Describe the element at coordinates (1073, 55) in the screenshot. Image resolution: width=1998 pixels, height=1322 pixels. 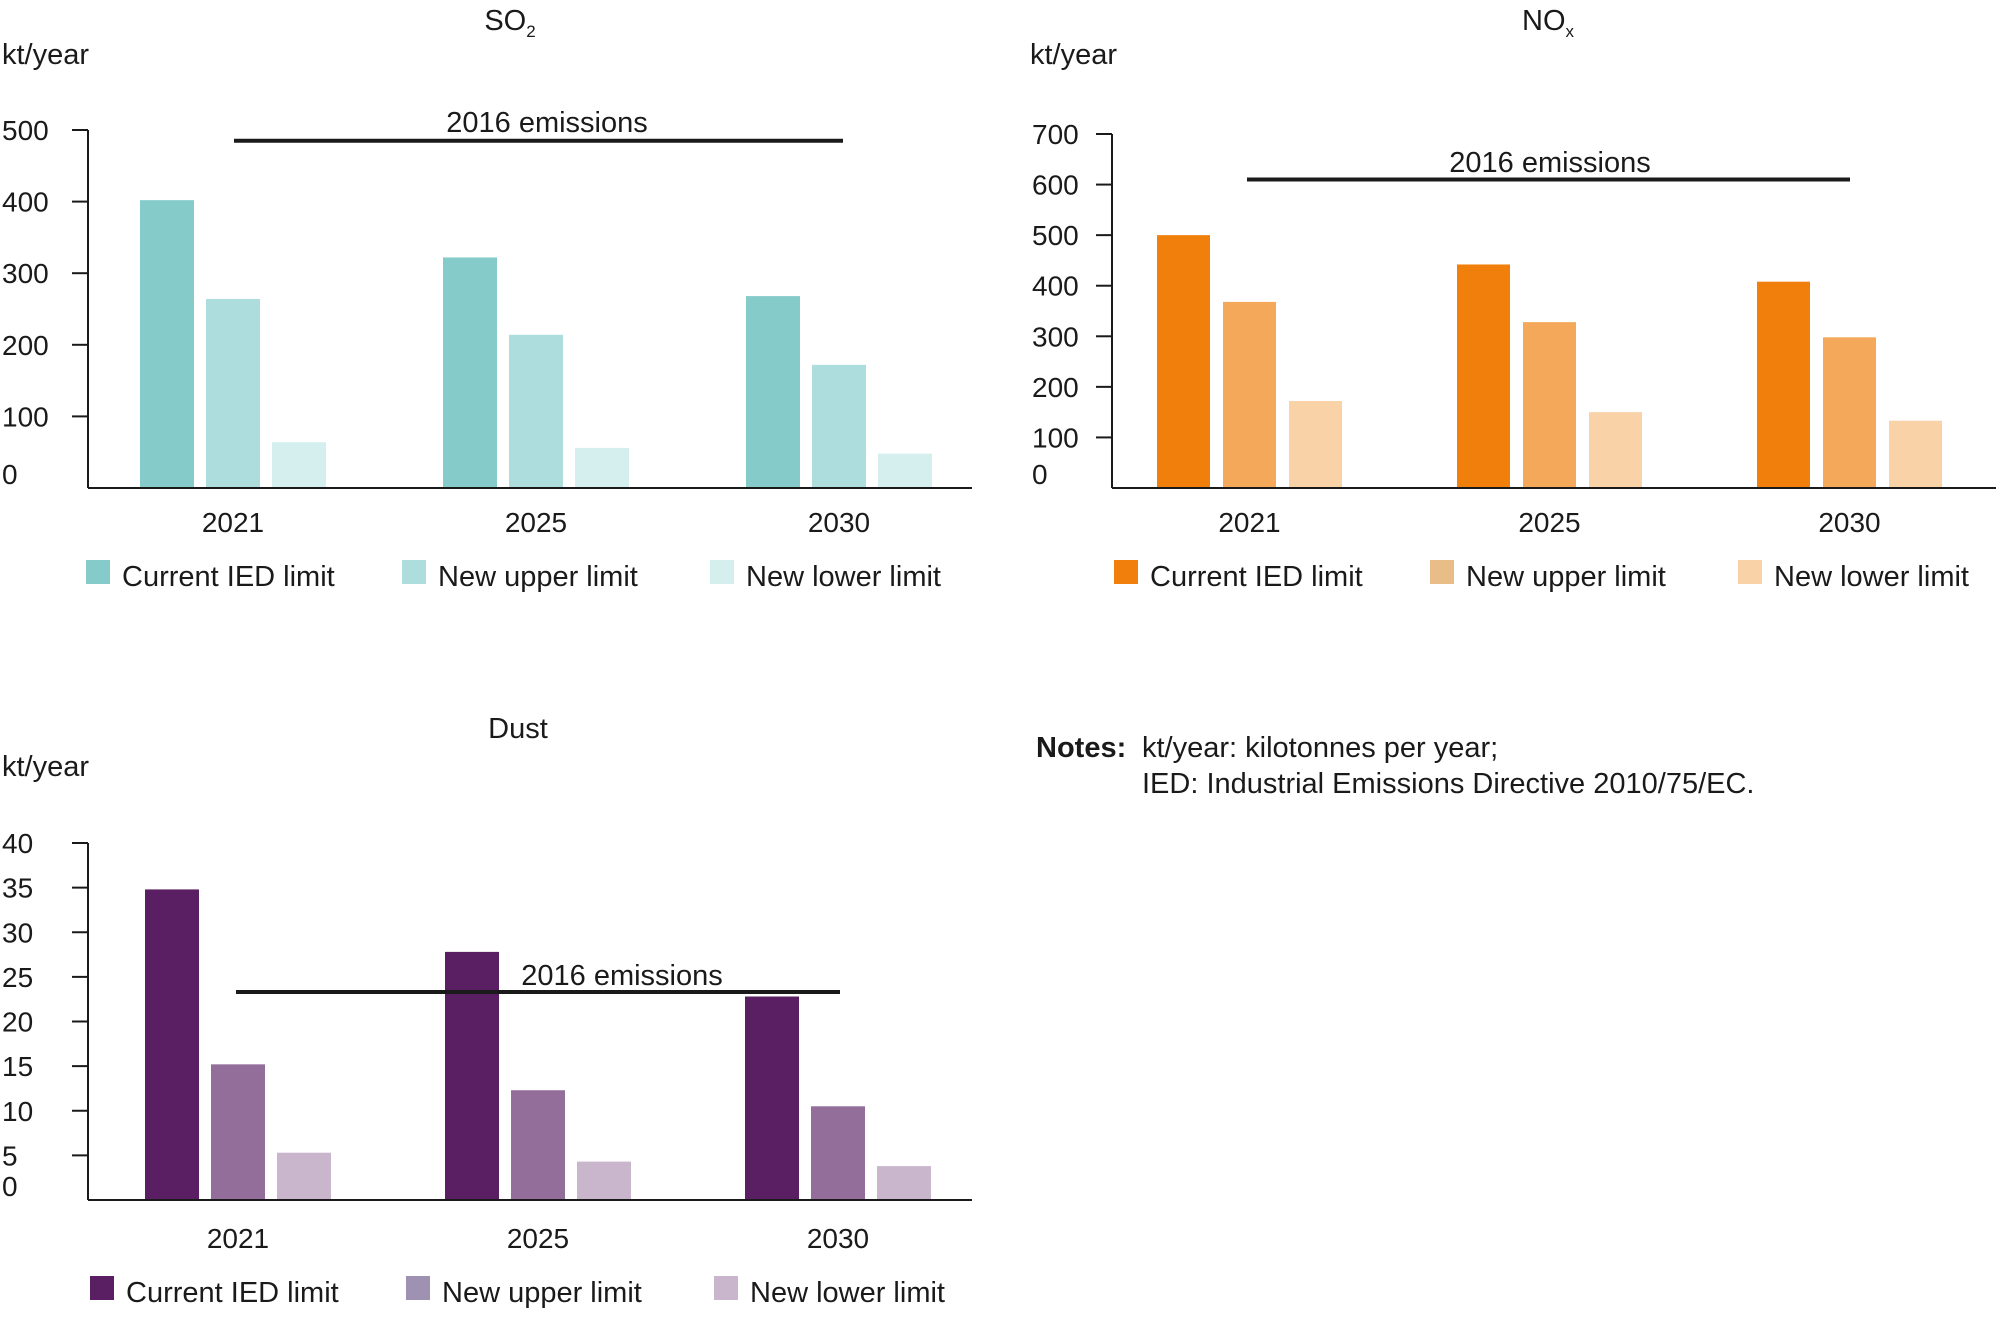
I see `y-axis-label-1: kt/year` at that location.